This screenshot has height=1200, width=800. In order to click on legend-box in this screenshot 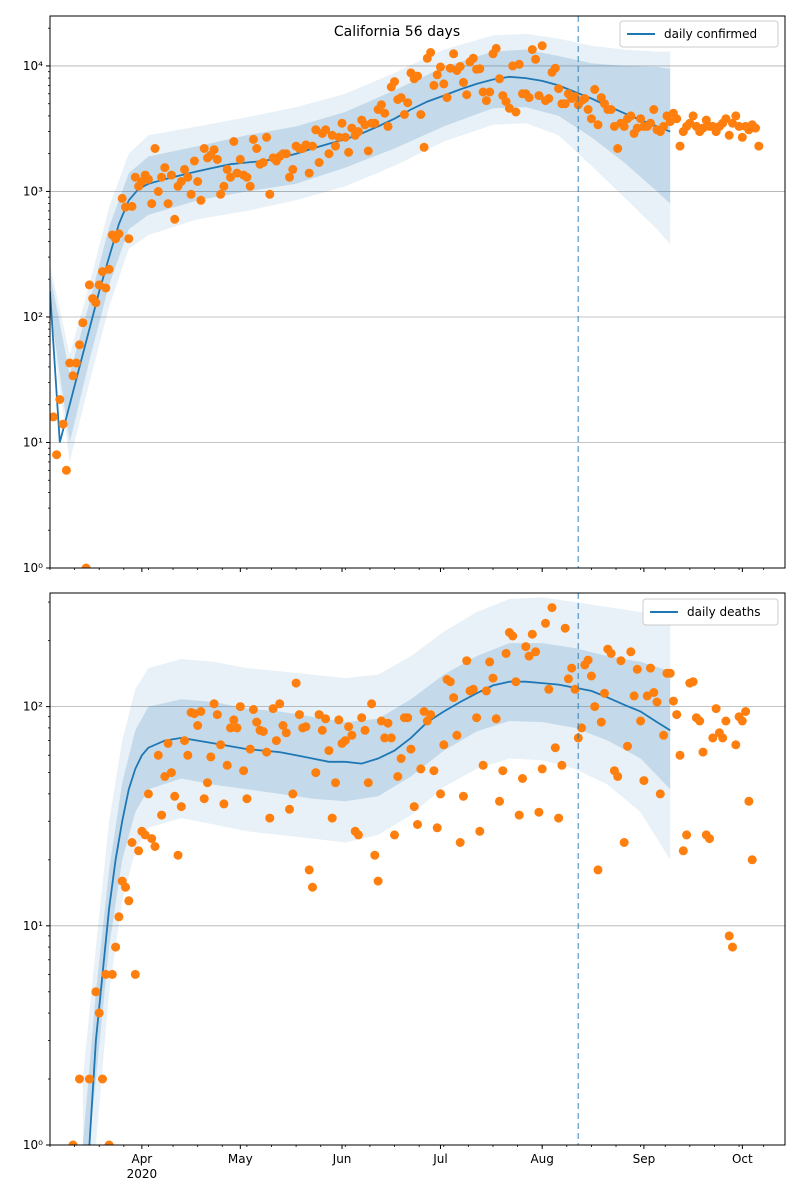, I will do `click(699, 34)`.